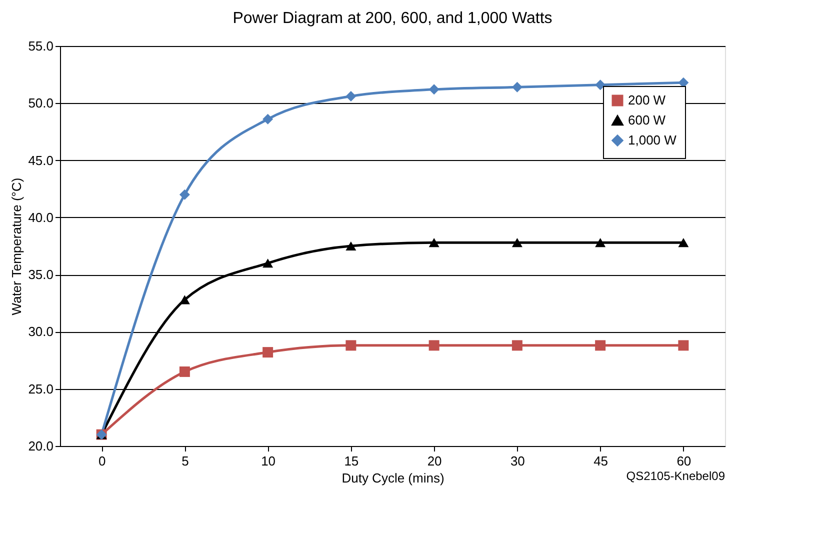 The width and height of the screenshot is (824, 546). Describe the element at coordinates (647, 100) in the screenshot. I see `legend-label: 200 W` at that location.